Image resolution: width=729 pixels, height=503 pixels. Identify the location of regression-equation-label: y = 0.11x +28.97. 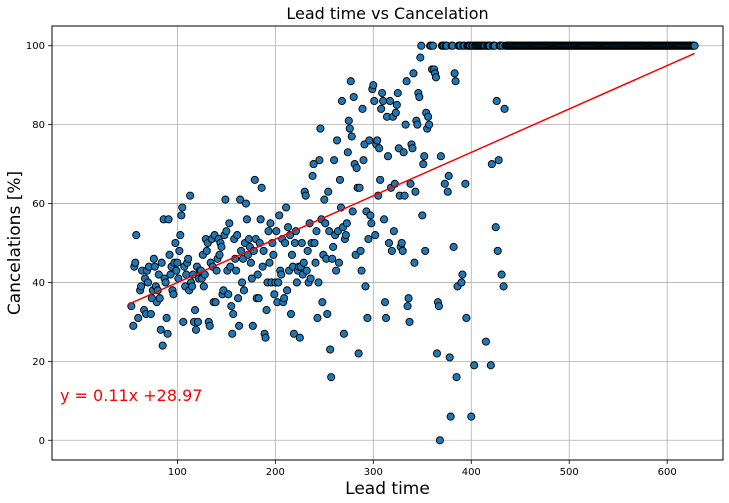
(131, 395).